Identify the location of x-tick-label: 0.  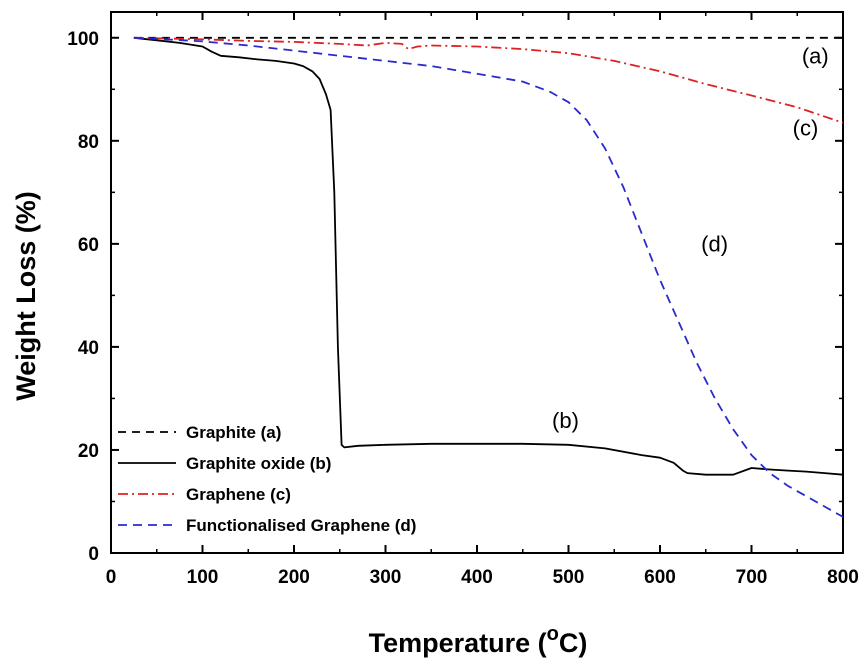
(111, 577).